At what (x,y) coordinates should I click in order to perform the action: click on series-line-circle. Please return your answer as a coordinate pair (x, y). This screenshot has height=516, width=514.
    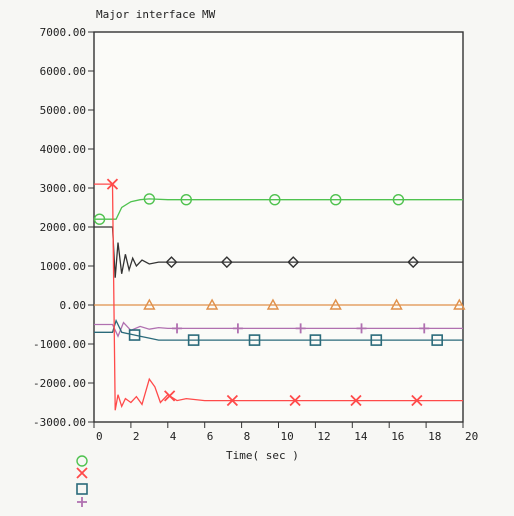
    Looking at the image, I should click on (278, 209).